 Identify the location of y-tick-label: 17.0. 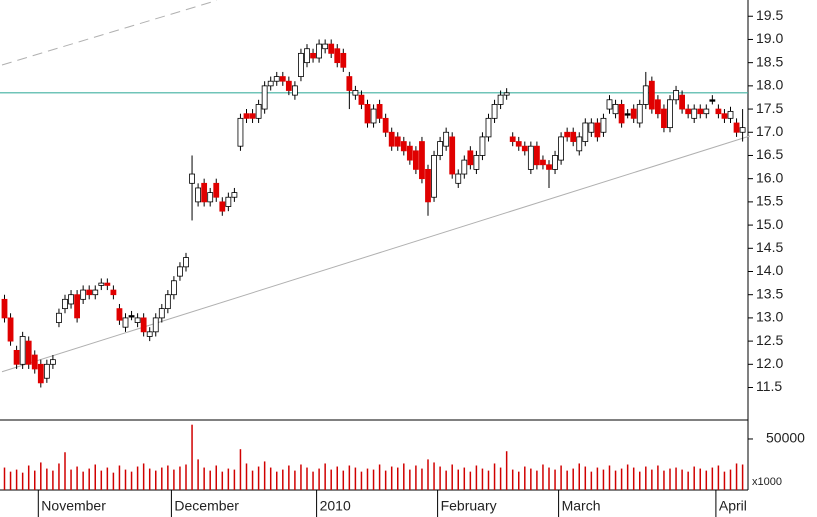
(769, 131).